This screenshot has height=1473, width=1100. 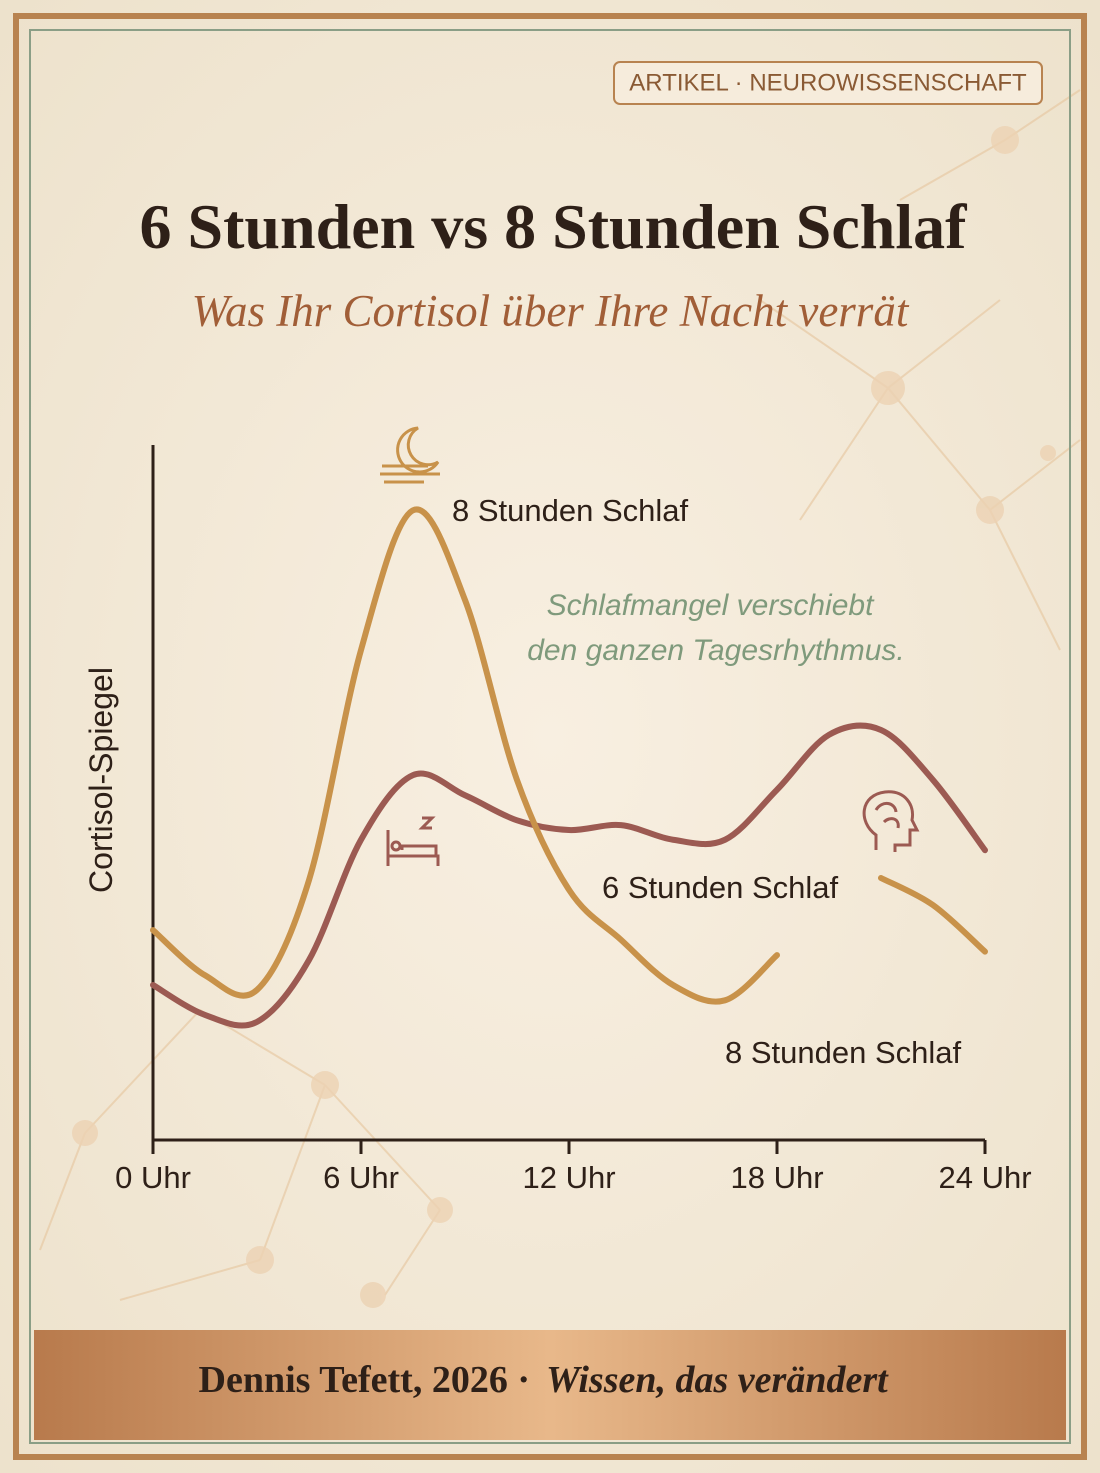 What do you see at coordinates (364, 1380) in the screenshot?
I see `footer-author: Dennis Tefett, 2026 ·` at bounding box center [364, 1380].